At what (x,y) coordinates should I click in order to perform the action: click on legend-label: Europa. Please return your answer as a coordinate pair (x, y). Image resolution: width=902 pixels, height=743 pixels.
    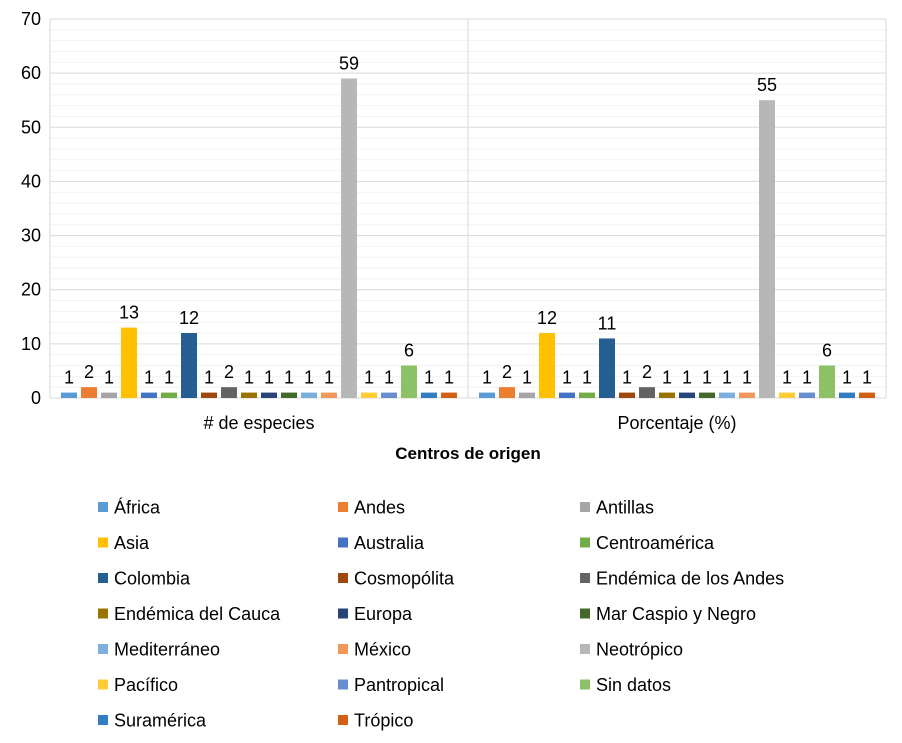
    Looking at the image, I should click on (383, 614).